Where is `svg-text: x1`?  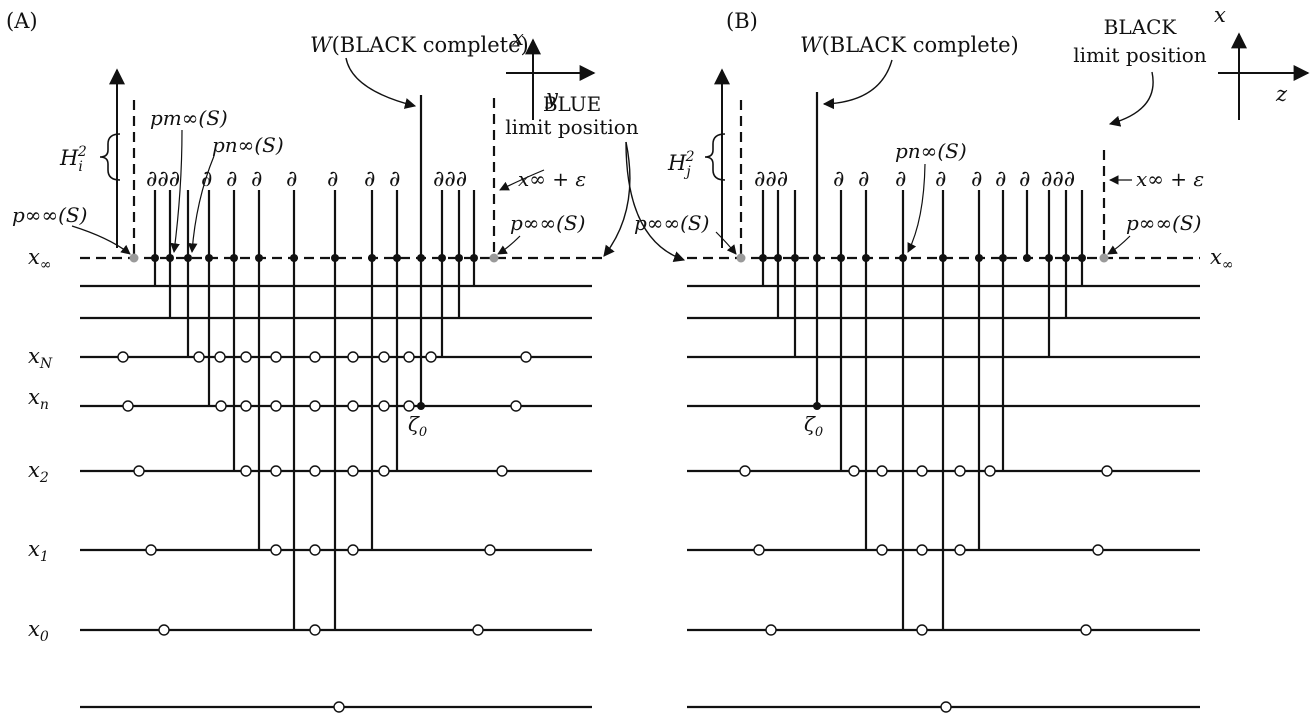 svg-text: x1 is located at coordinates (38, 551).